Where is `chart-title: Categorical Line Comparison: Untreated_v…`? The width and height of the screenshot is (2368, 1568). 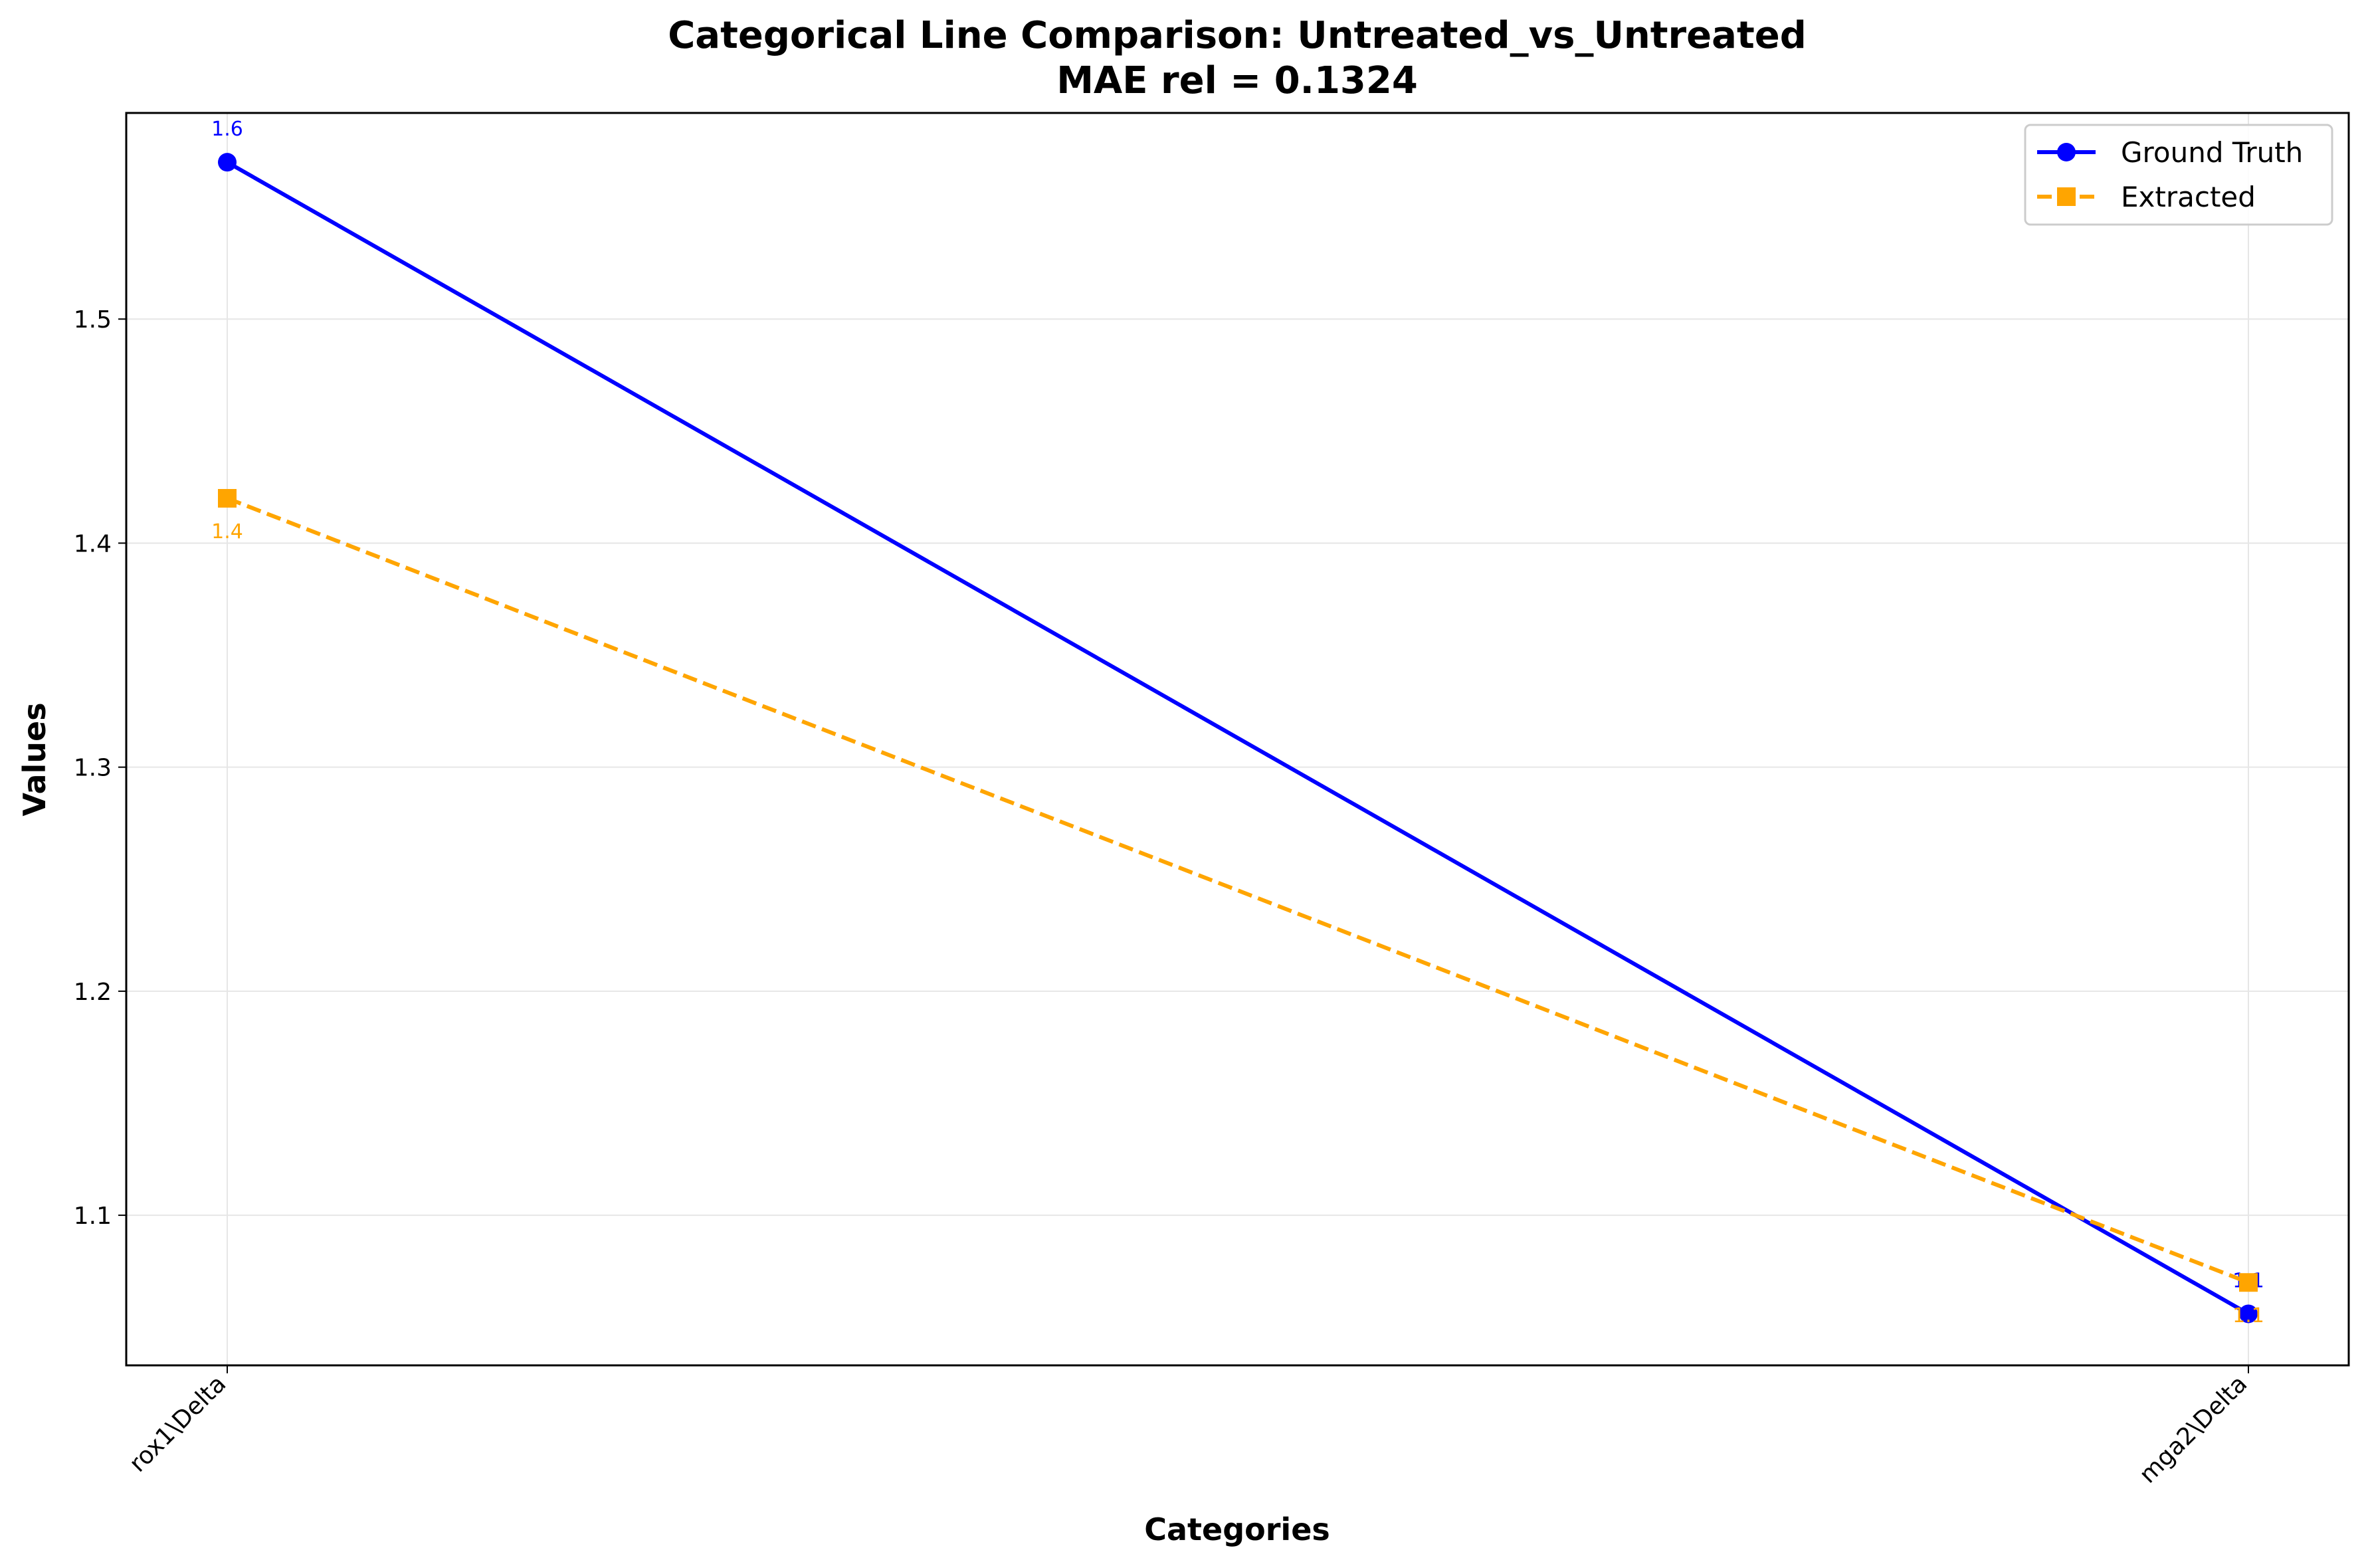 chart-title: Categorical Line Comparison: Untreated_v… is located at coordinates (1237, 35).